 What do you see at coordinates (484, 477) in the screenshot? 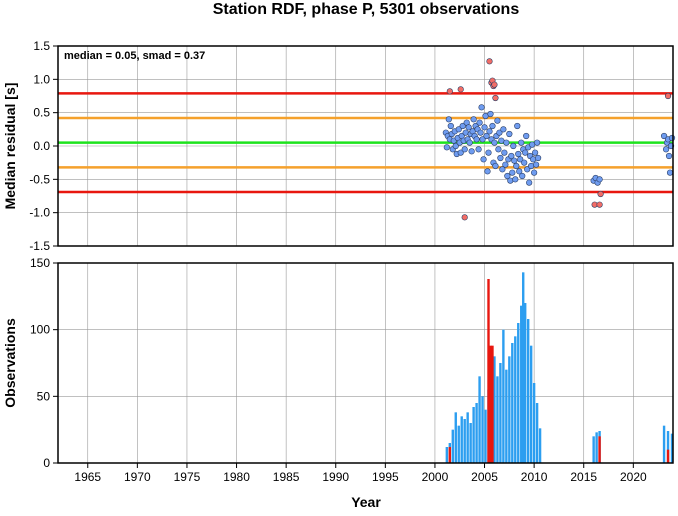
I see `x-tick-label: 2005` at bounding box center [484, 477].